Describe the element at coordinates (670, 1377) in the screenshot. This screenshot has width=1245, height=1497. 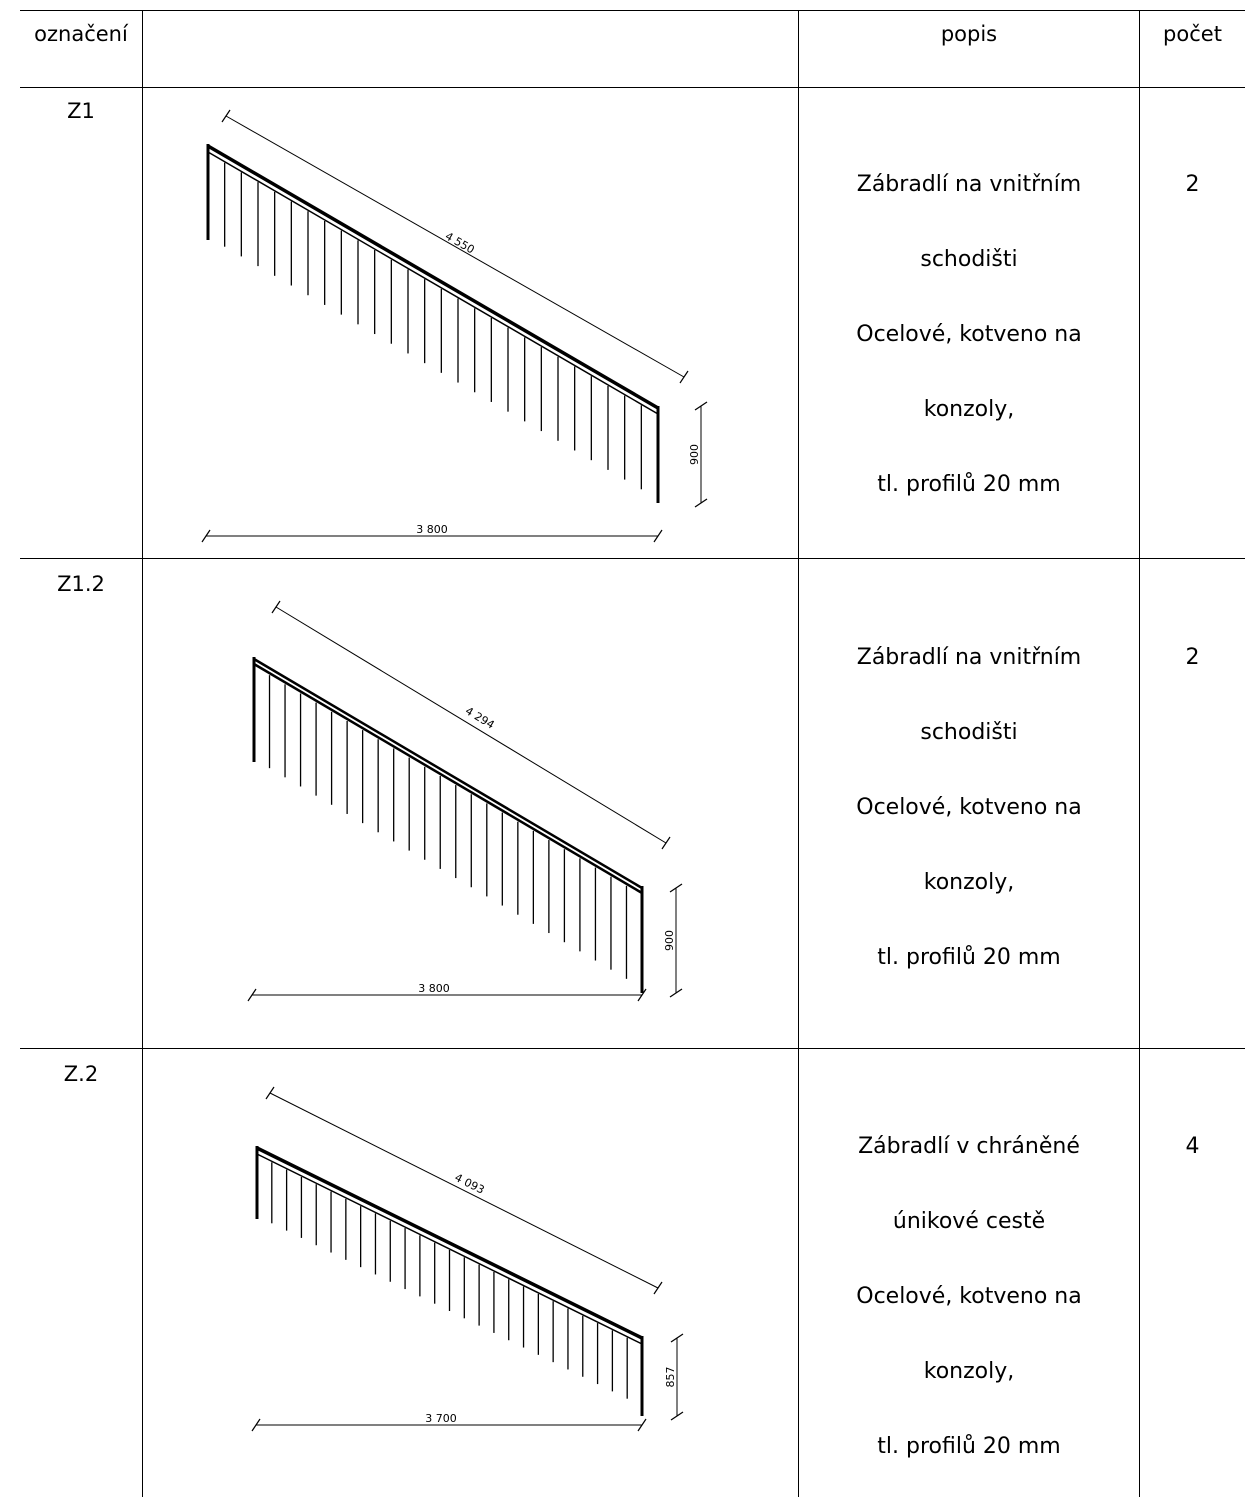
I see `height-dimension-label: 857` at that location.